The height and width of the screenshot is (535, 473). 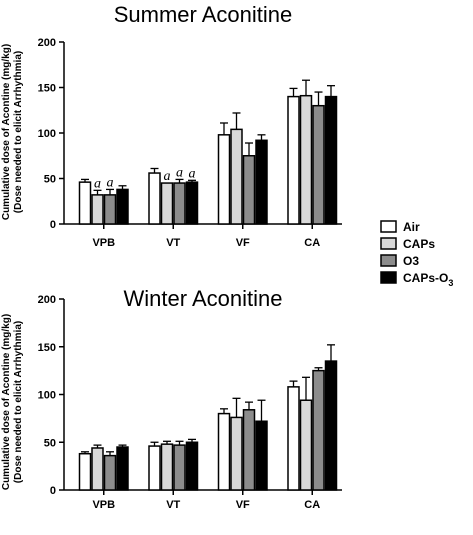 I want to click on bar-summer-vf-caps-o3, so click(x=261, y=182).